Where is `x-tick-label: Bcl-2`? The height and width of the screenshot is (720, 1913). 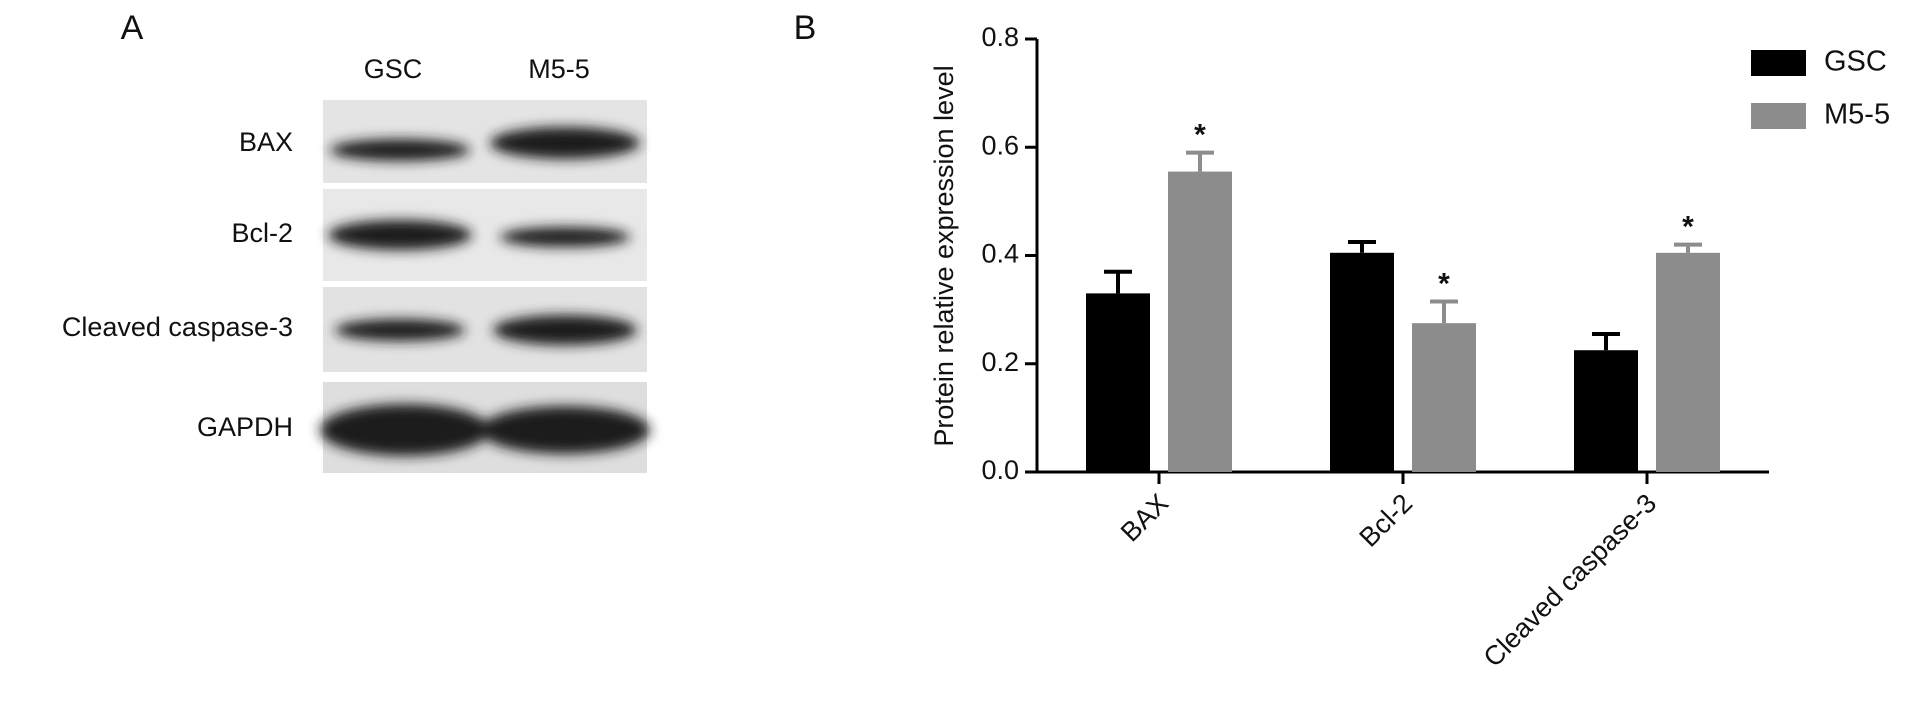 x-tick-label: Bcl-2 is located at coordinates (1386, 520).